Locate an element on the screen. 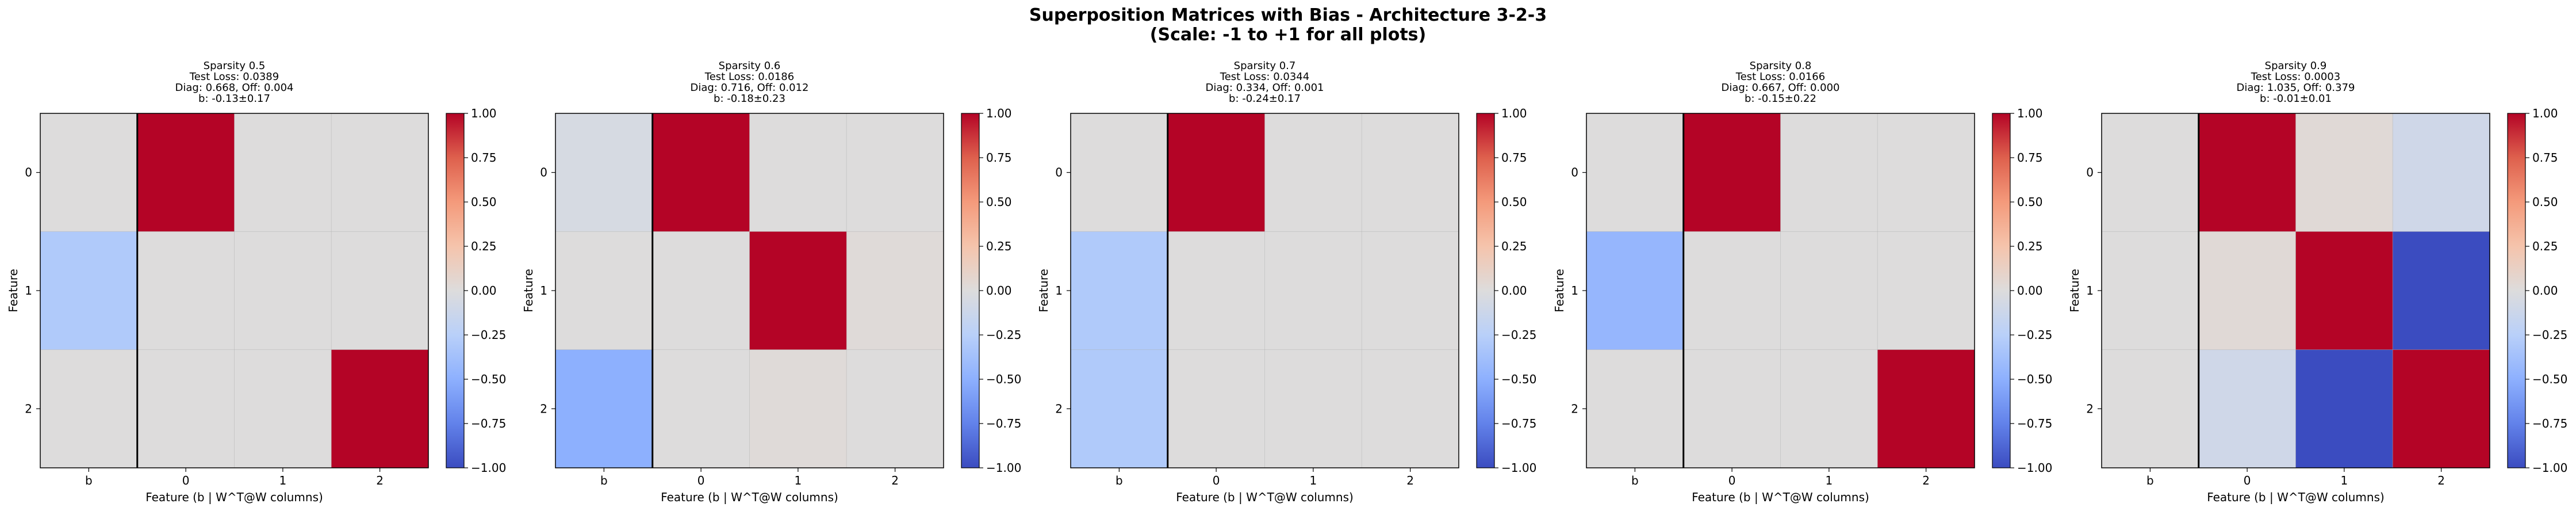 This screenshot has height=511, width=2576. panel-title-line: Sparsity 0.9 is located at coordinates (2296, 66).